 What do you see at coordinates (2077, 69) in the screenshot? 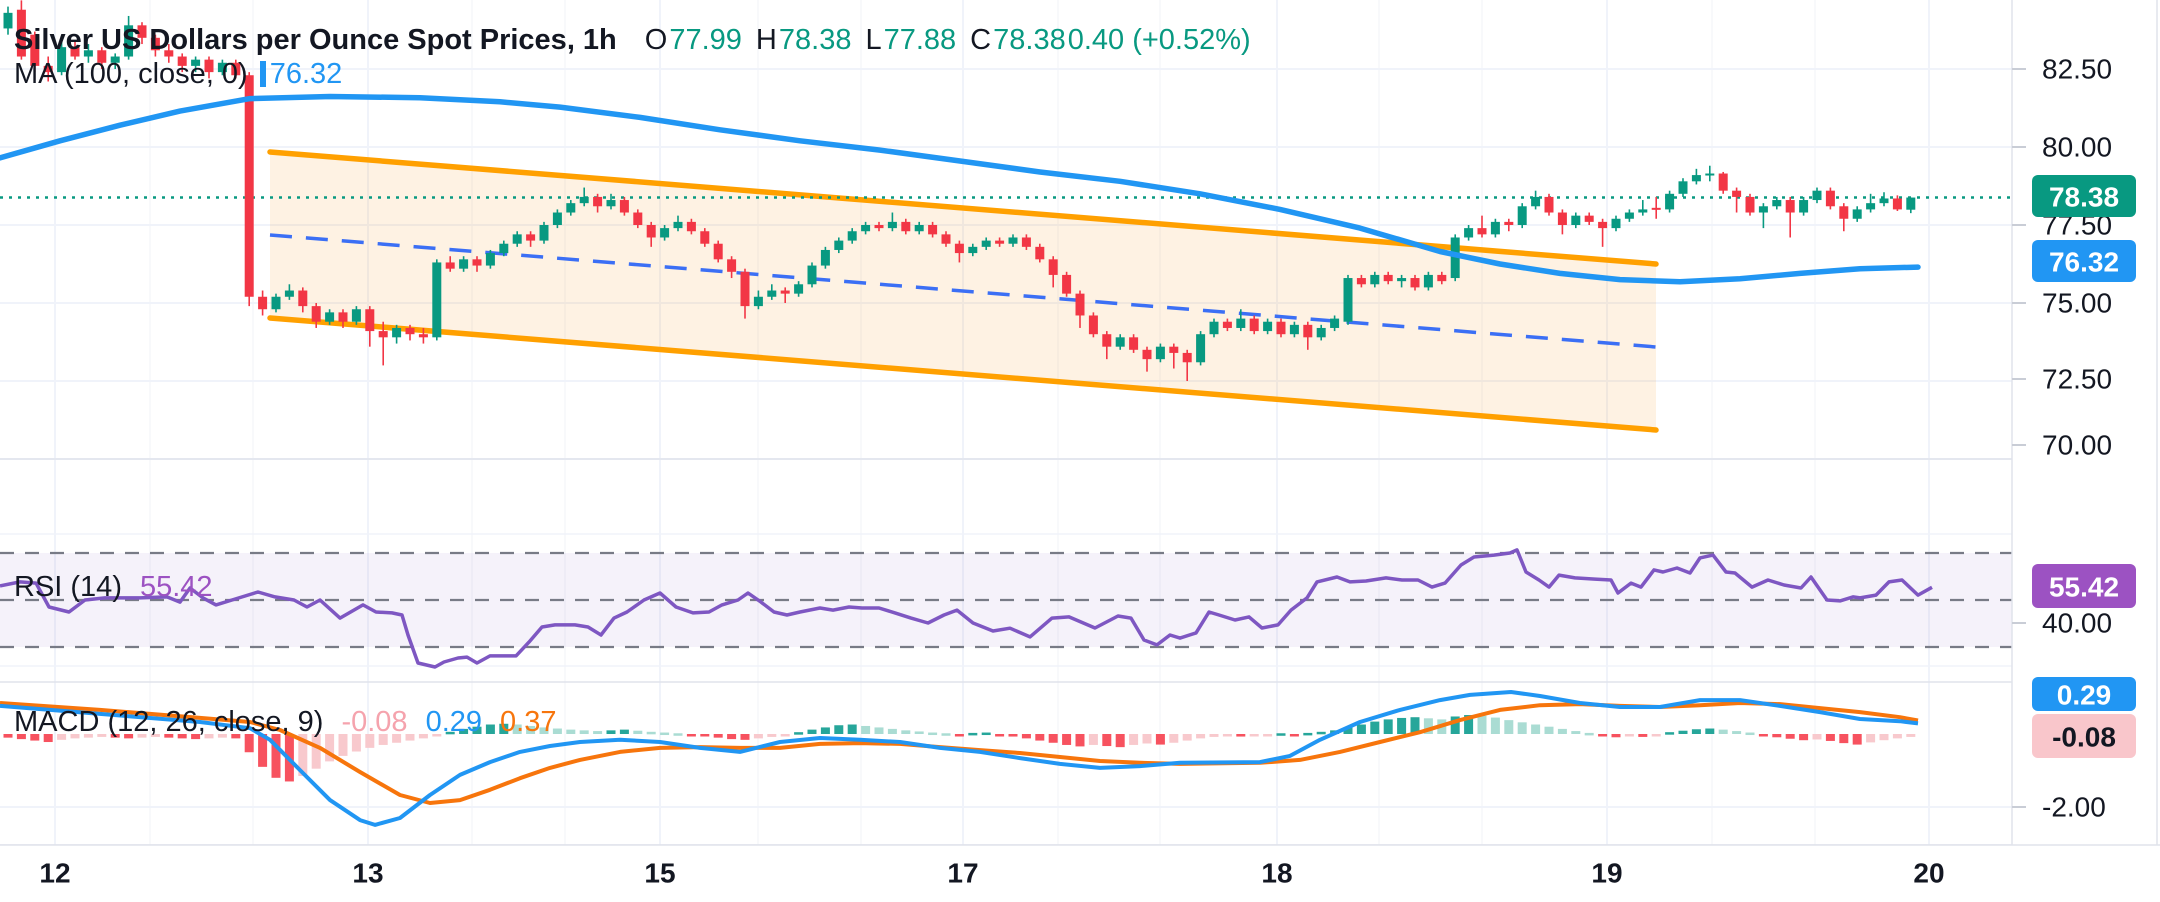
I see `price-axis-label: 82.50` at bounding box center [2077, 69].